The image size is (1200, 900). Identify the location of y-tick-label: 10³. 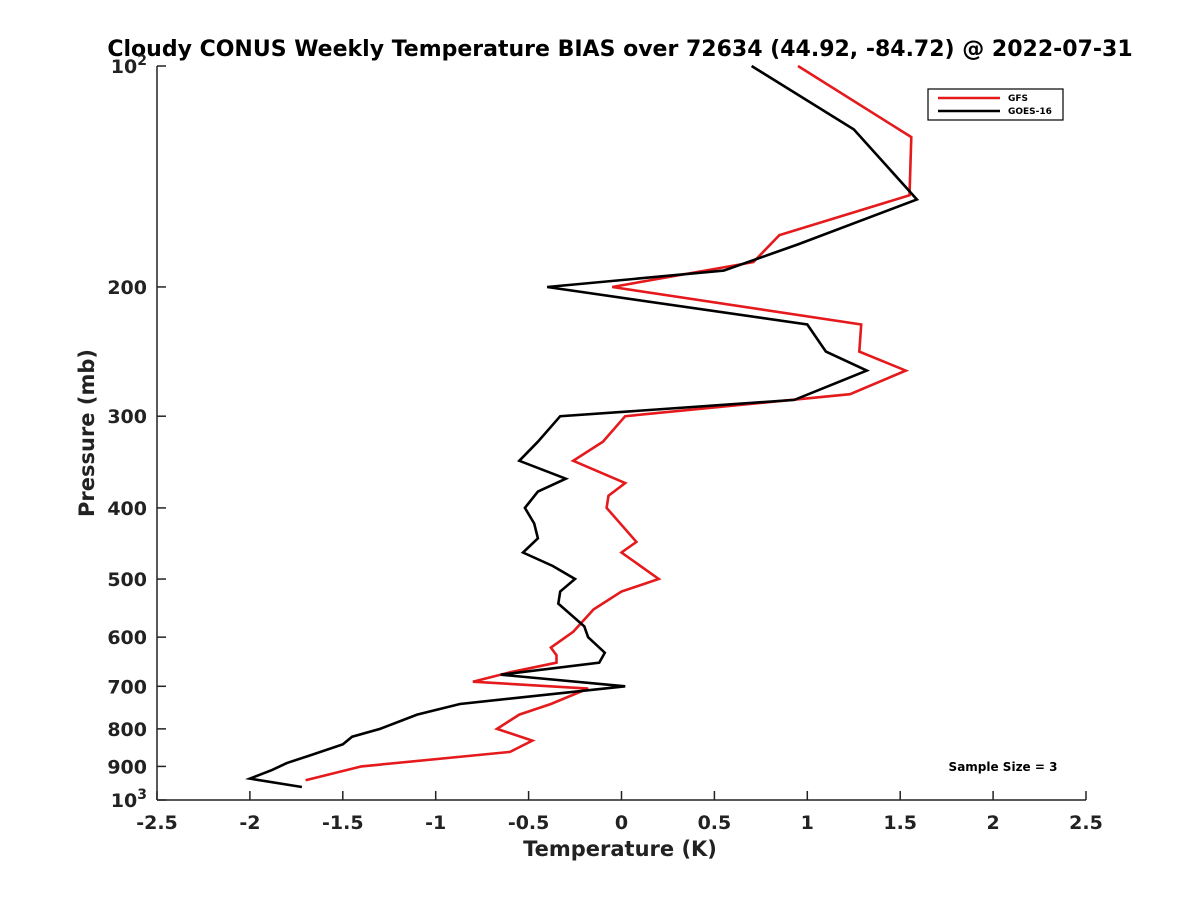
(129, 799).